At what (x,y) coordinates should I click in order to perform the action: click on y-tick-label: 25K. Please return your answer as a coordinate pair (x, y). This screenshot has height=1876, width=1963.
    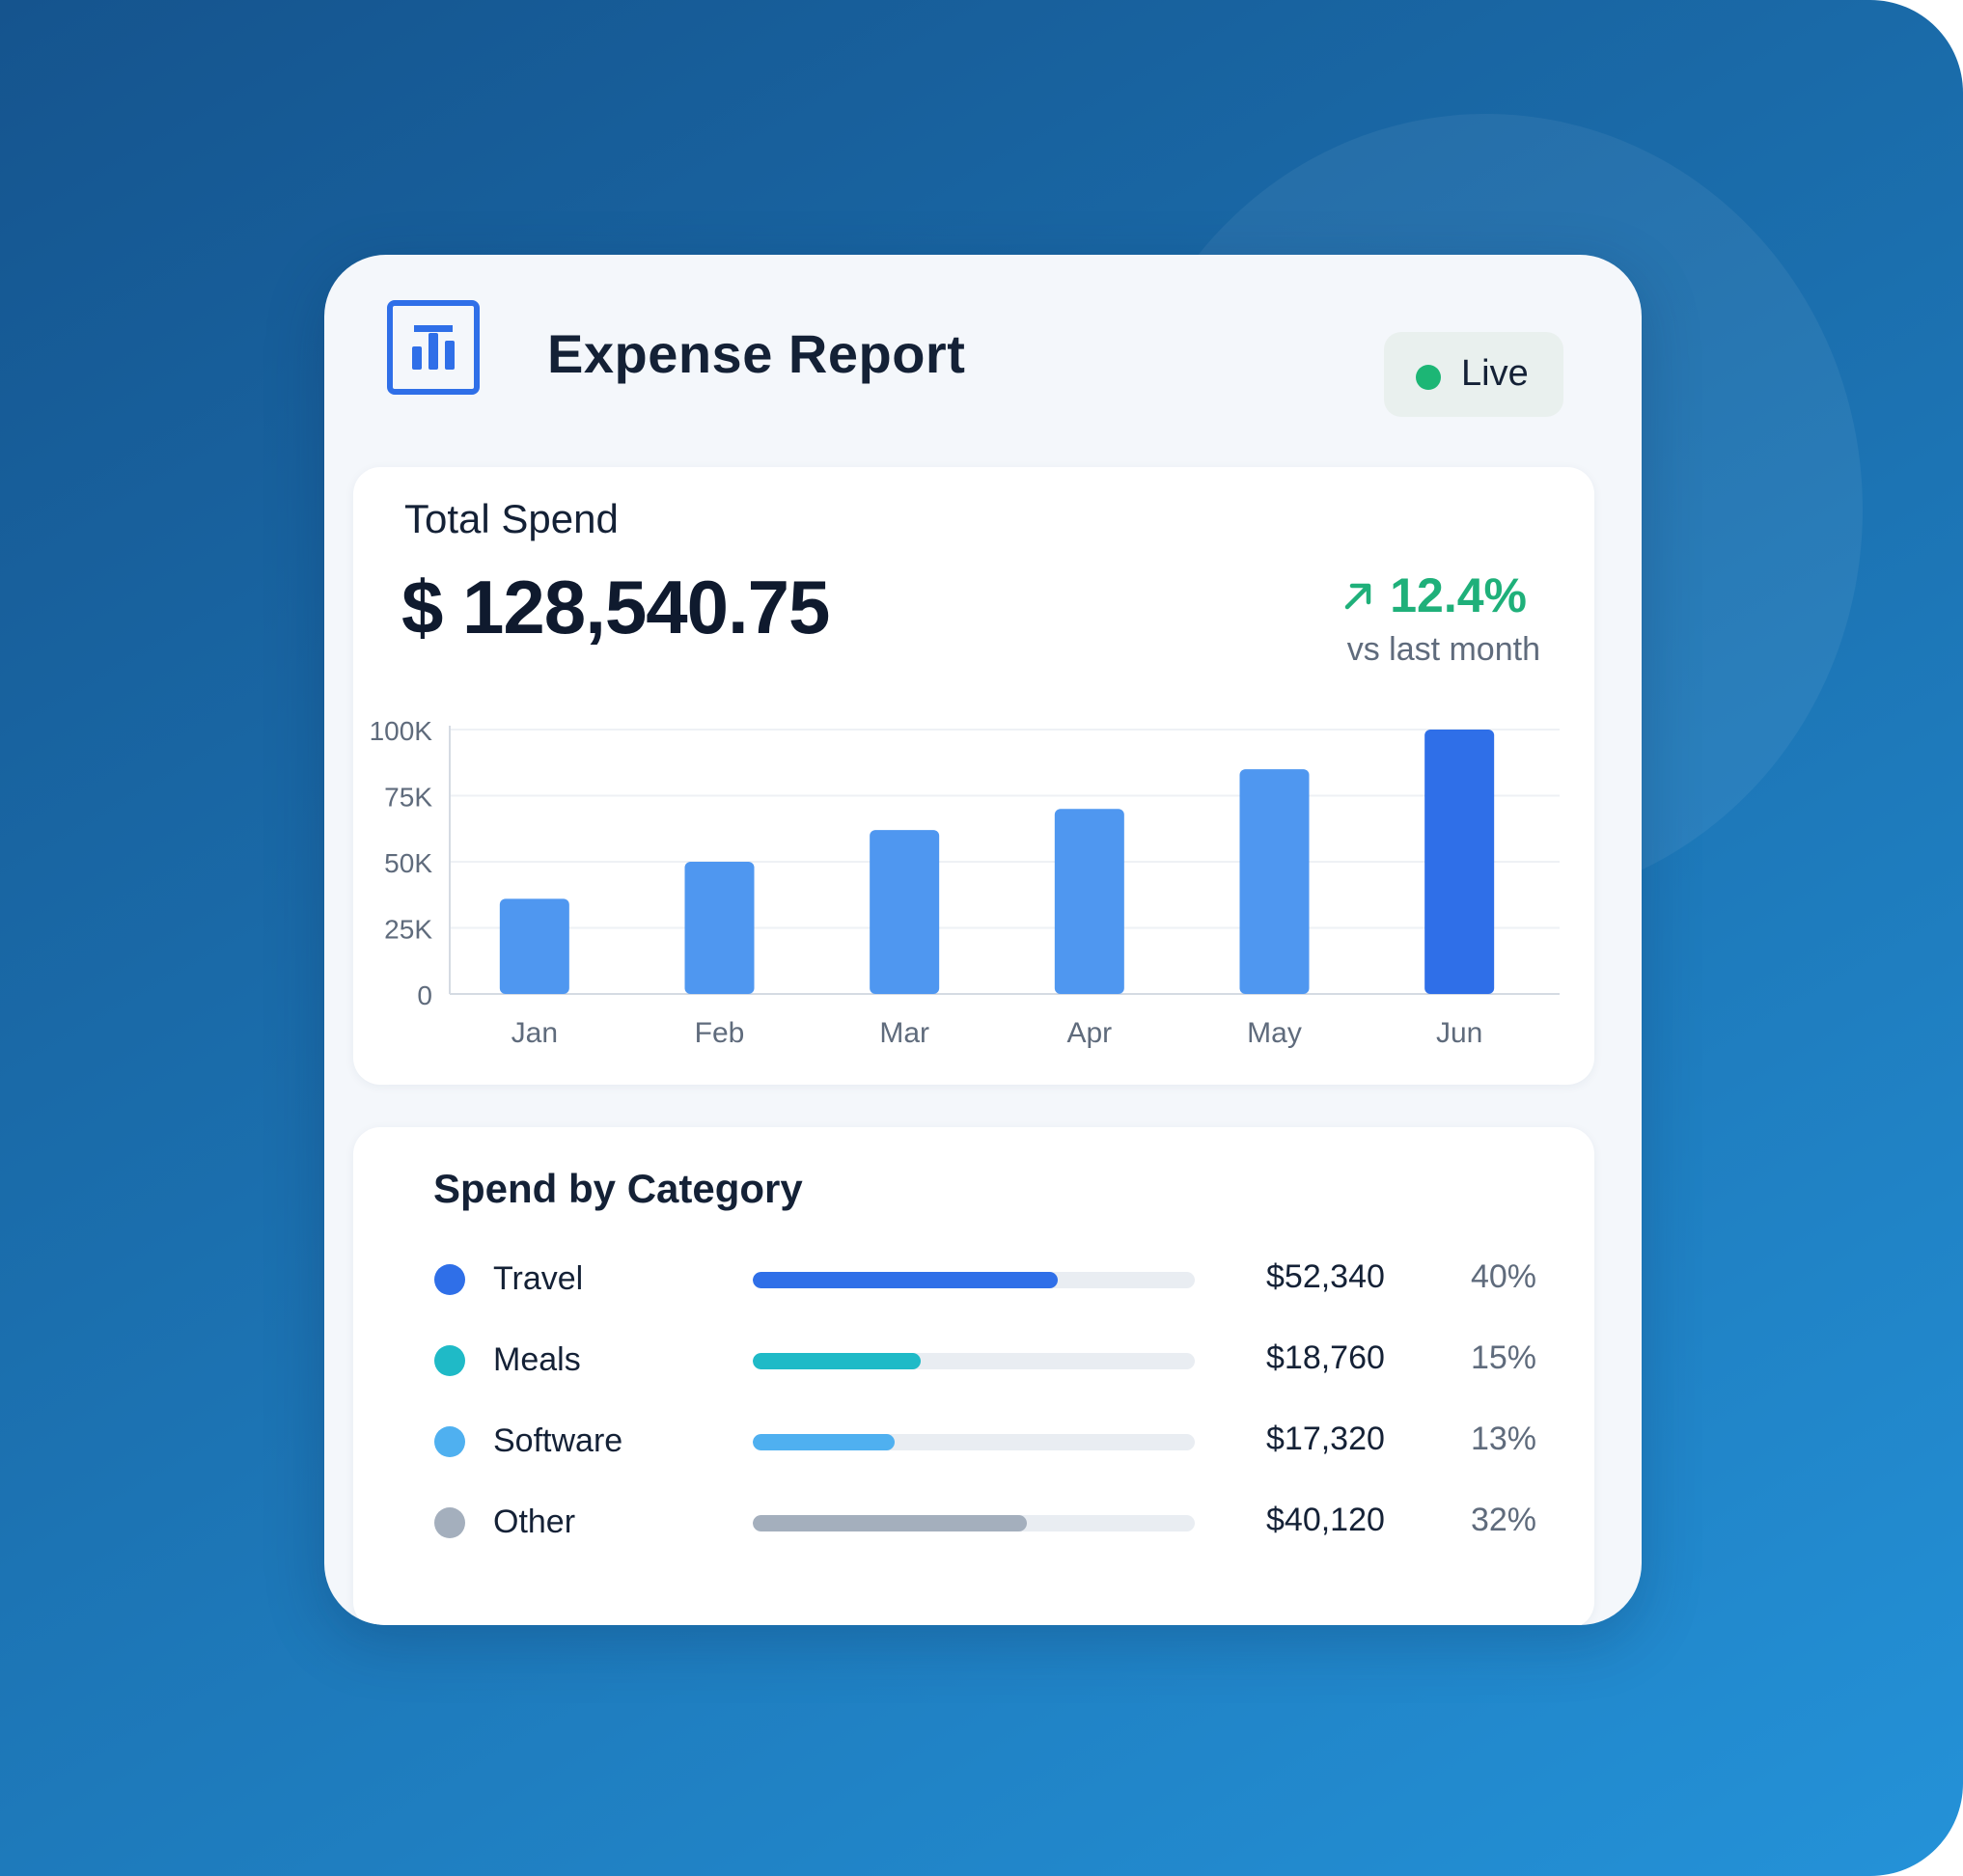
    Looking at the image, I should click on (408, 930).